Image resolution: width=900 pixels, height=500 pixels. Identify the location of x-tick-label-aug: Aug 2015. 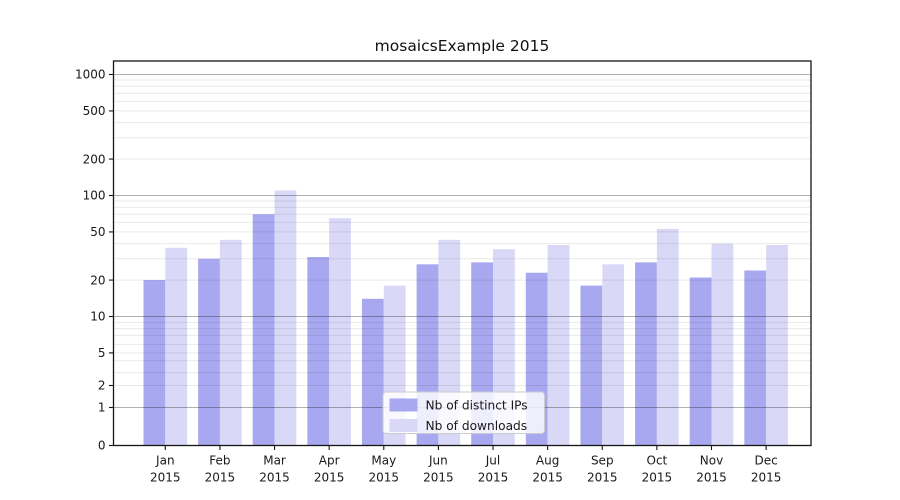
(547, 469).